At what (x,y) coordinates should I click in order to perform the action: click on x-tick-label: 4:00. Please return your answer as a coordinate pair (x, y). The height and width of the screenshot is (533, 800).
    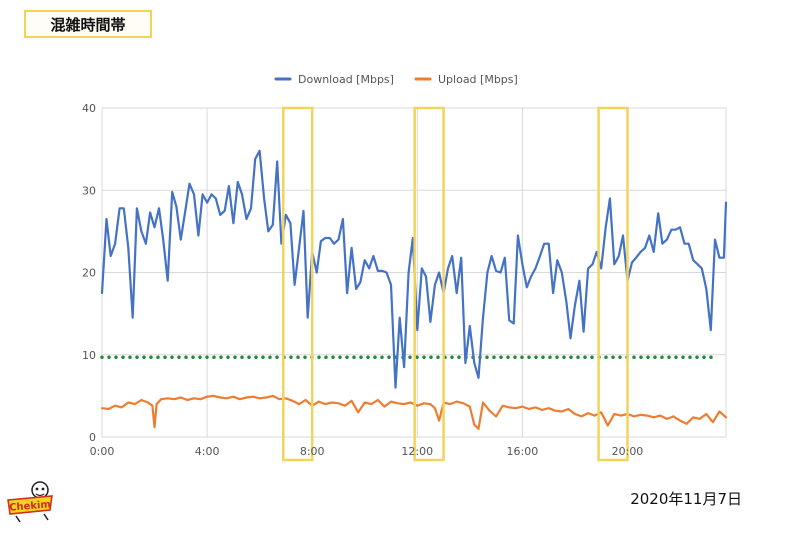
    Looking at the image, I should click on (207, 451).